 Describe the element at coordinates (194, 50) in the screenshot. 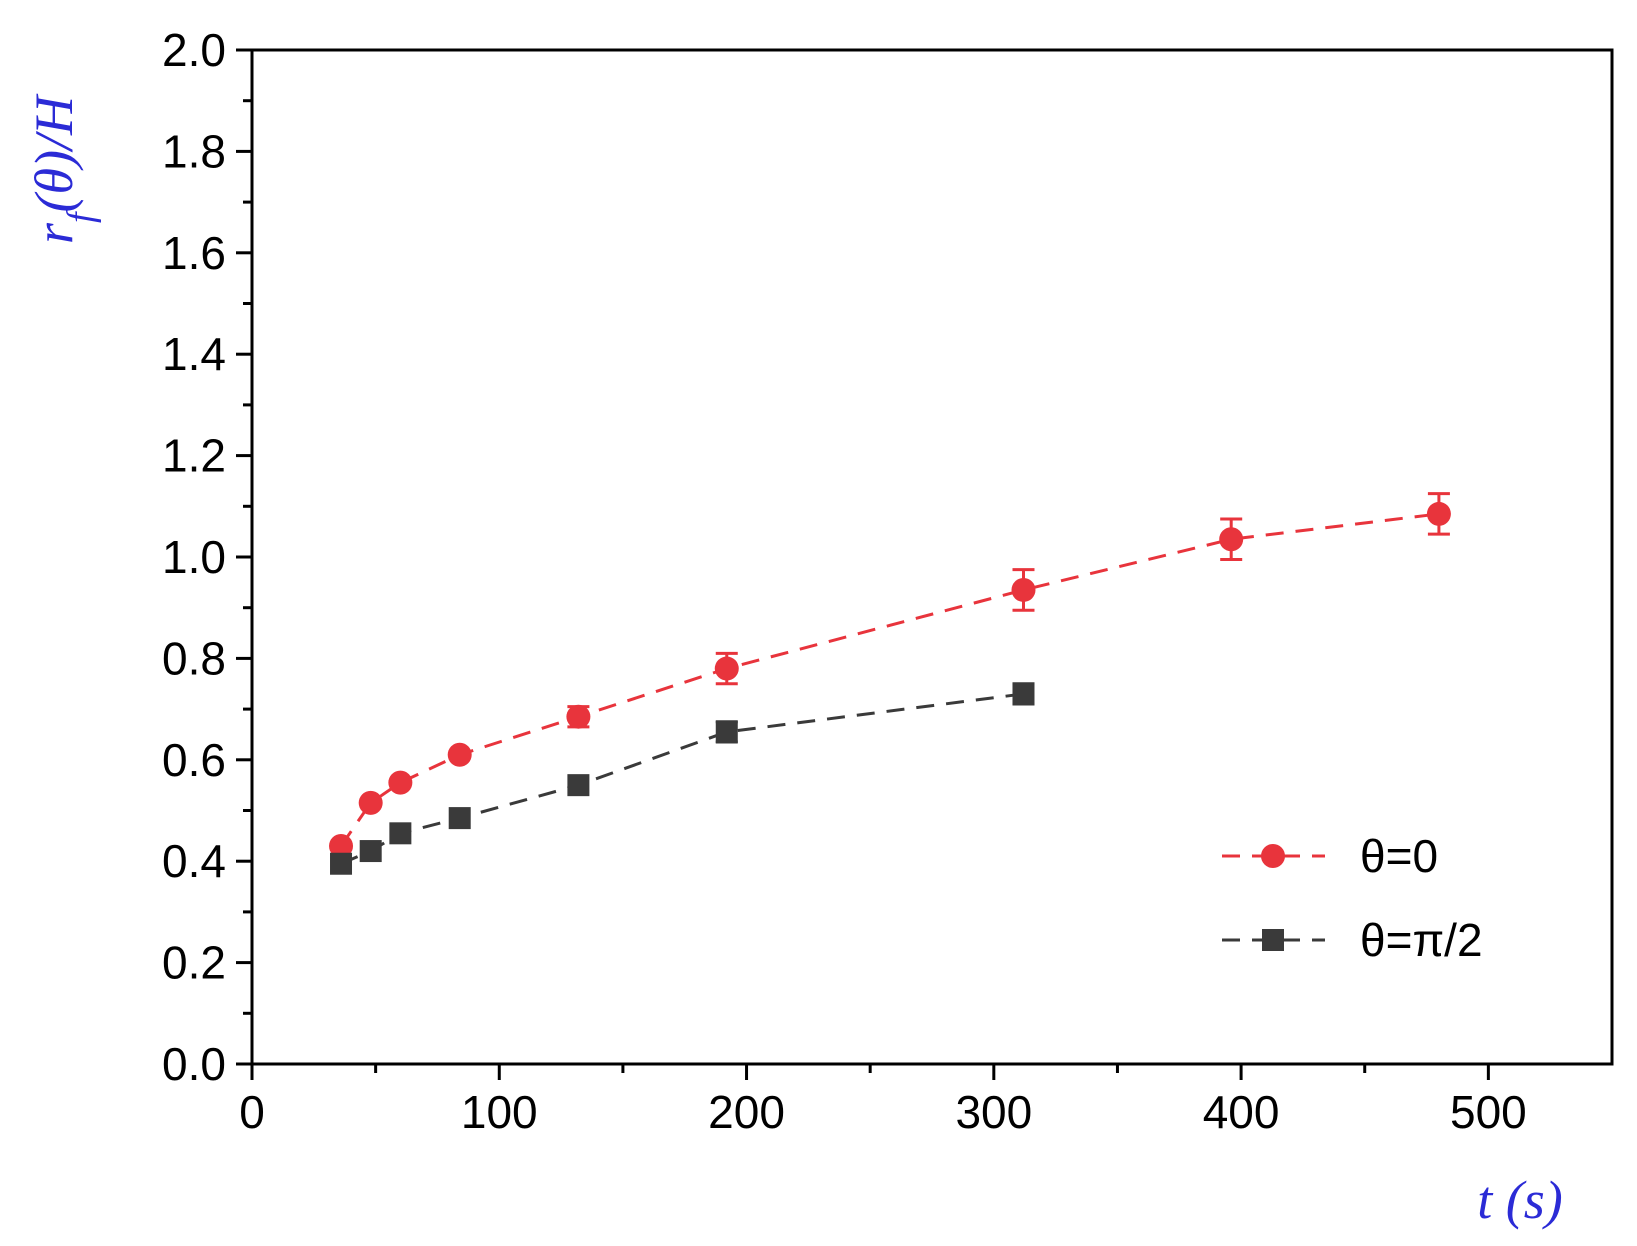

I see `y-tick-label-10: 2.0` at that location.